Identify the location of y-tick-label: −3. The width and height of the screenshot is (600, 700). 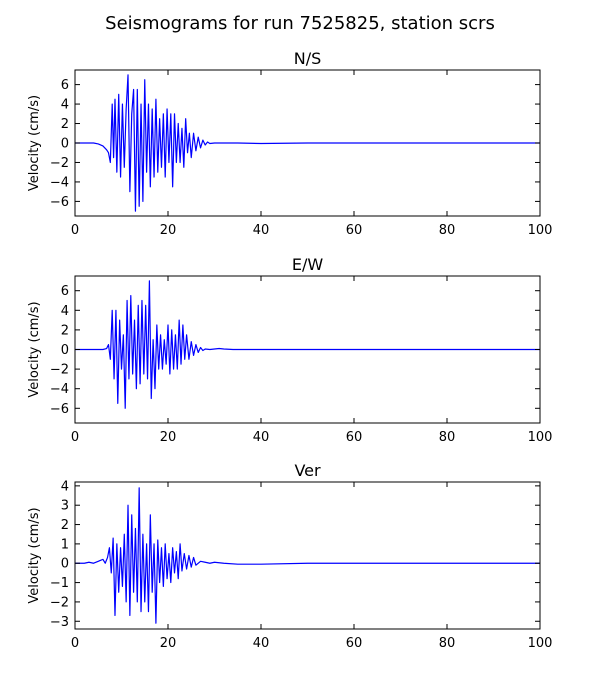
(59, 622).